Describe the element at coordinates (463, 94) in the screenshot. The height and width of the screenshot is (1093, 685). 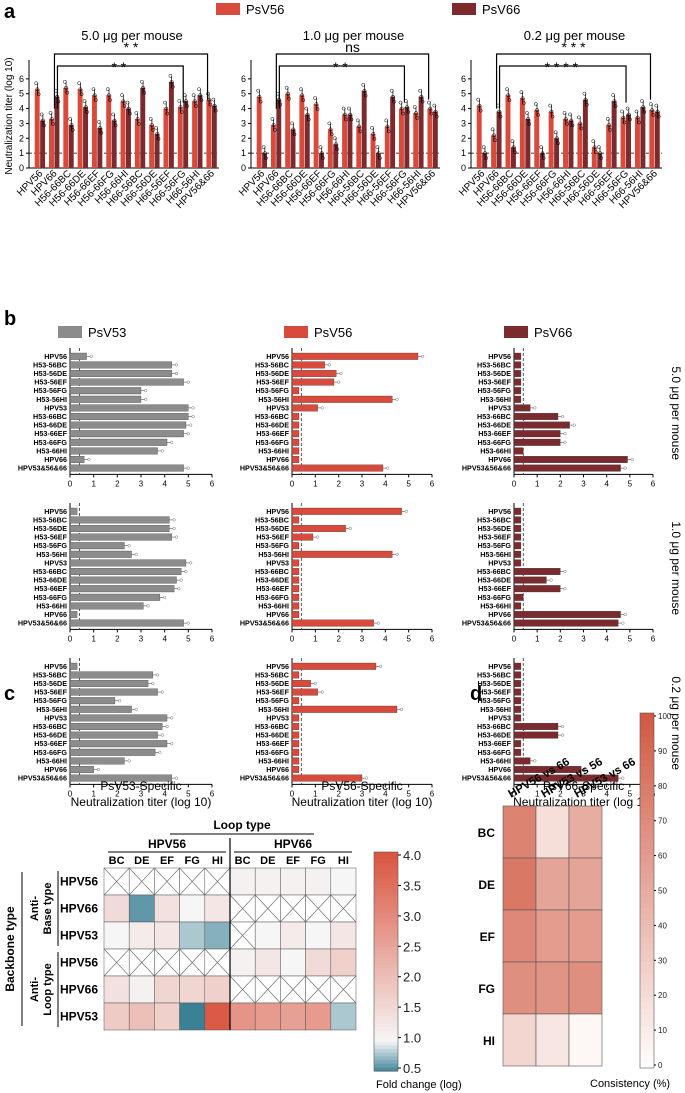
I see `y-tick-label: 5` at that location.